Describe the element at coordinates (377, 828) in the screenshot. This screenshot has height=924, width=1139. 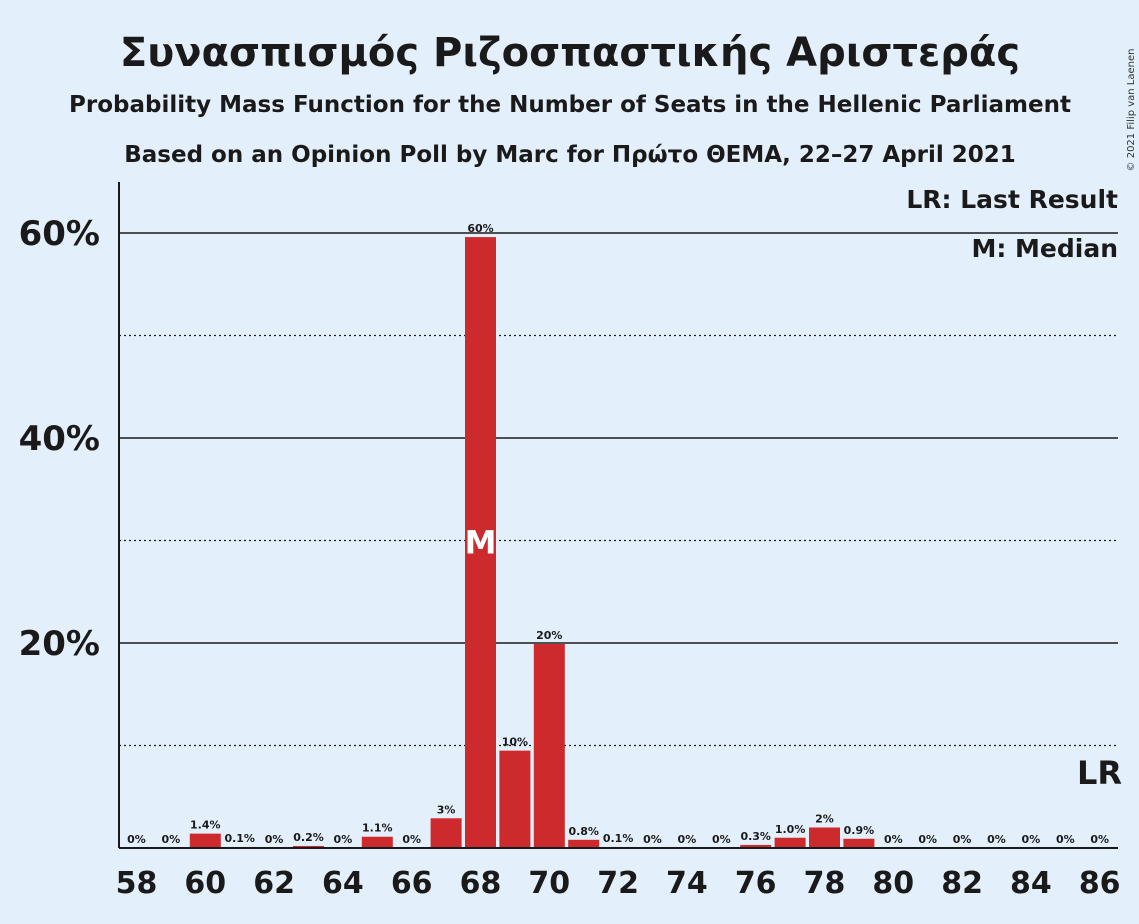
I see `bar-label-seats-65: 1.1%` at that location.